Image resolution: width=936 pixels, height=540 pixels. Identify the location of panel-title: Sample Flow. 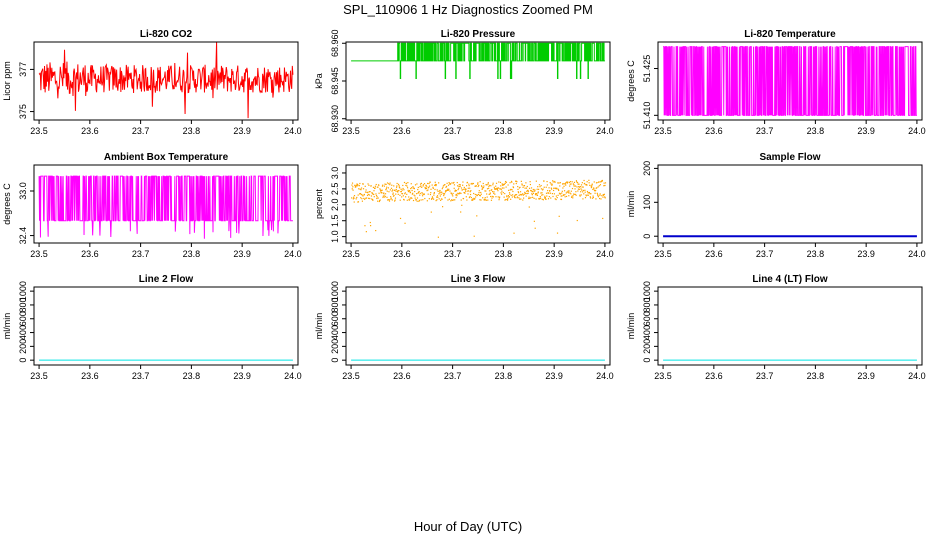
(789, 157).